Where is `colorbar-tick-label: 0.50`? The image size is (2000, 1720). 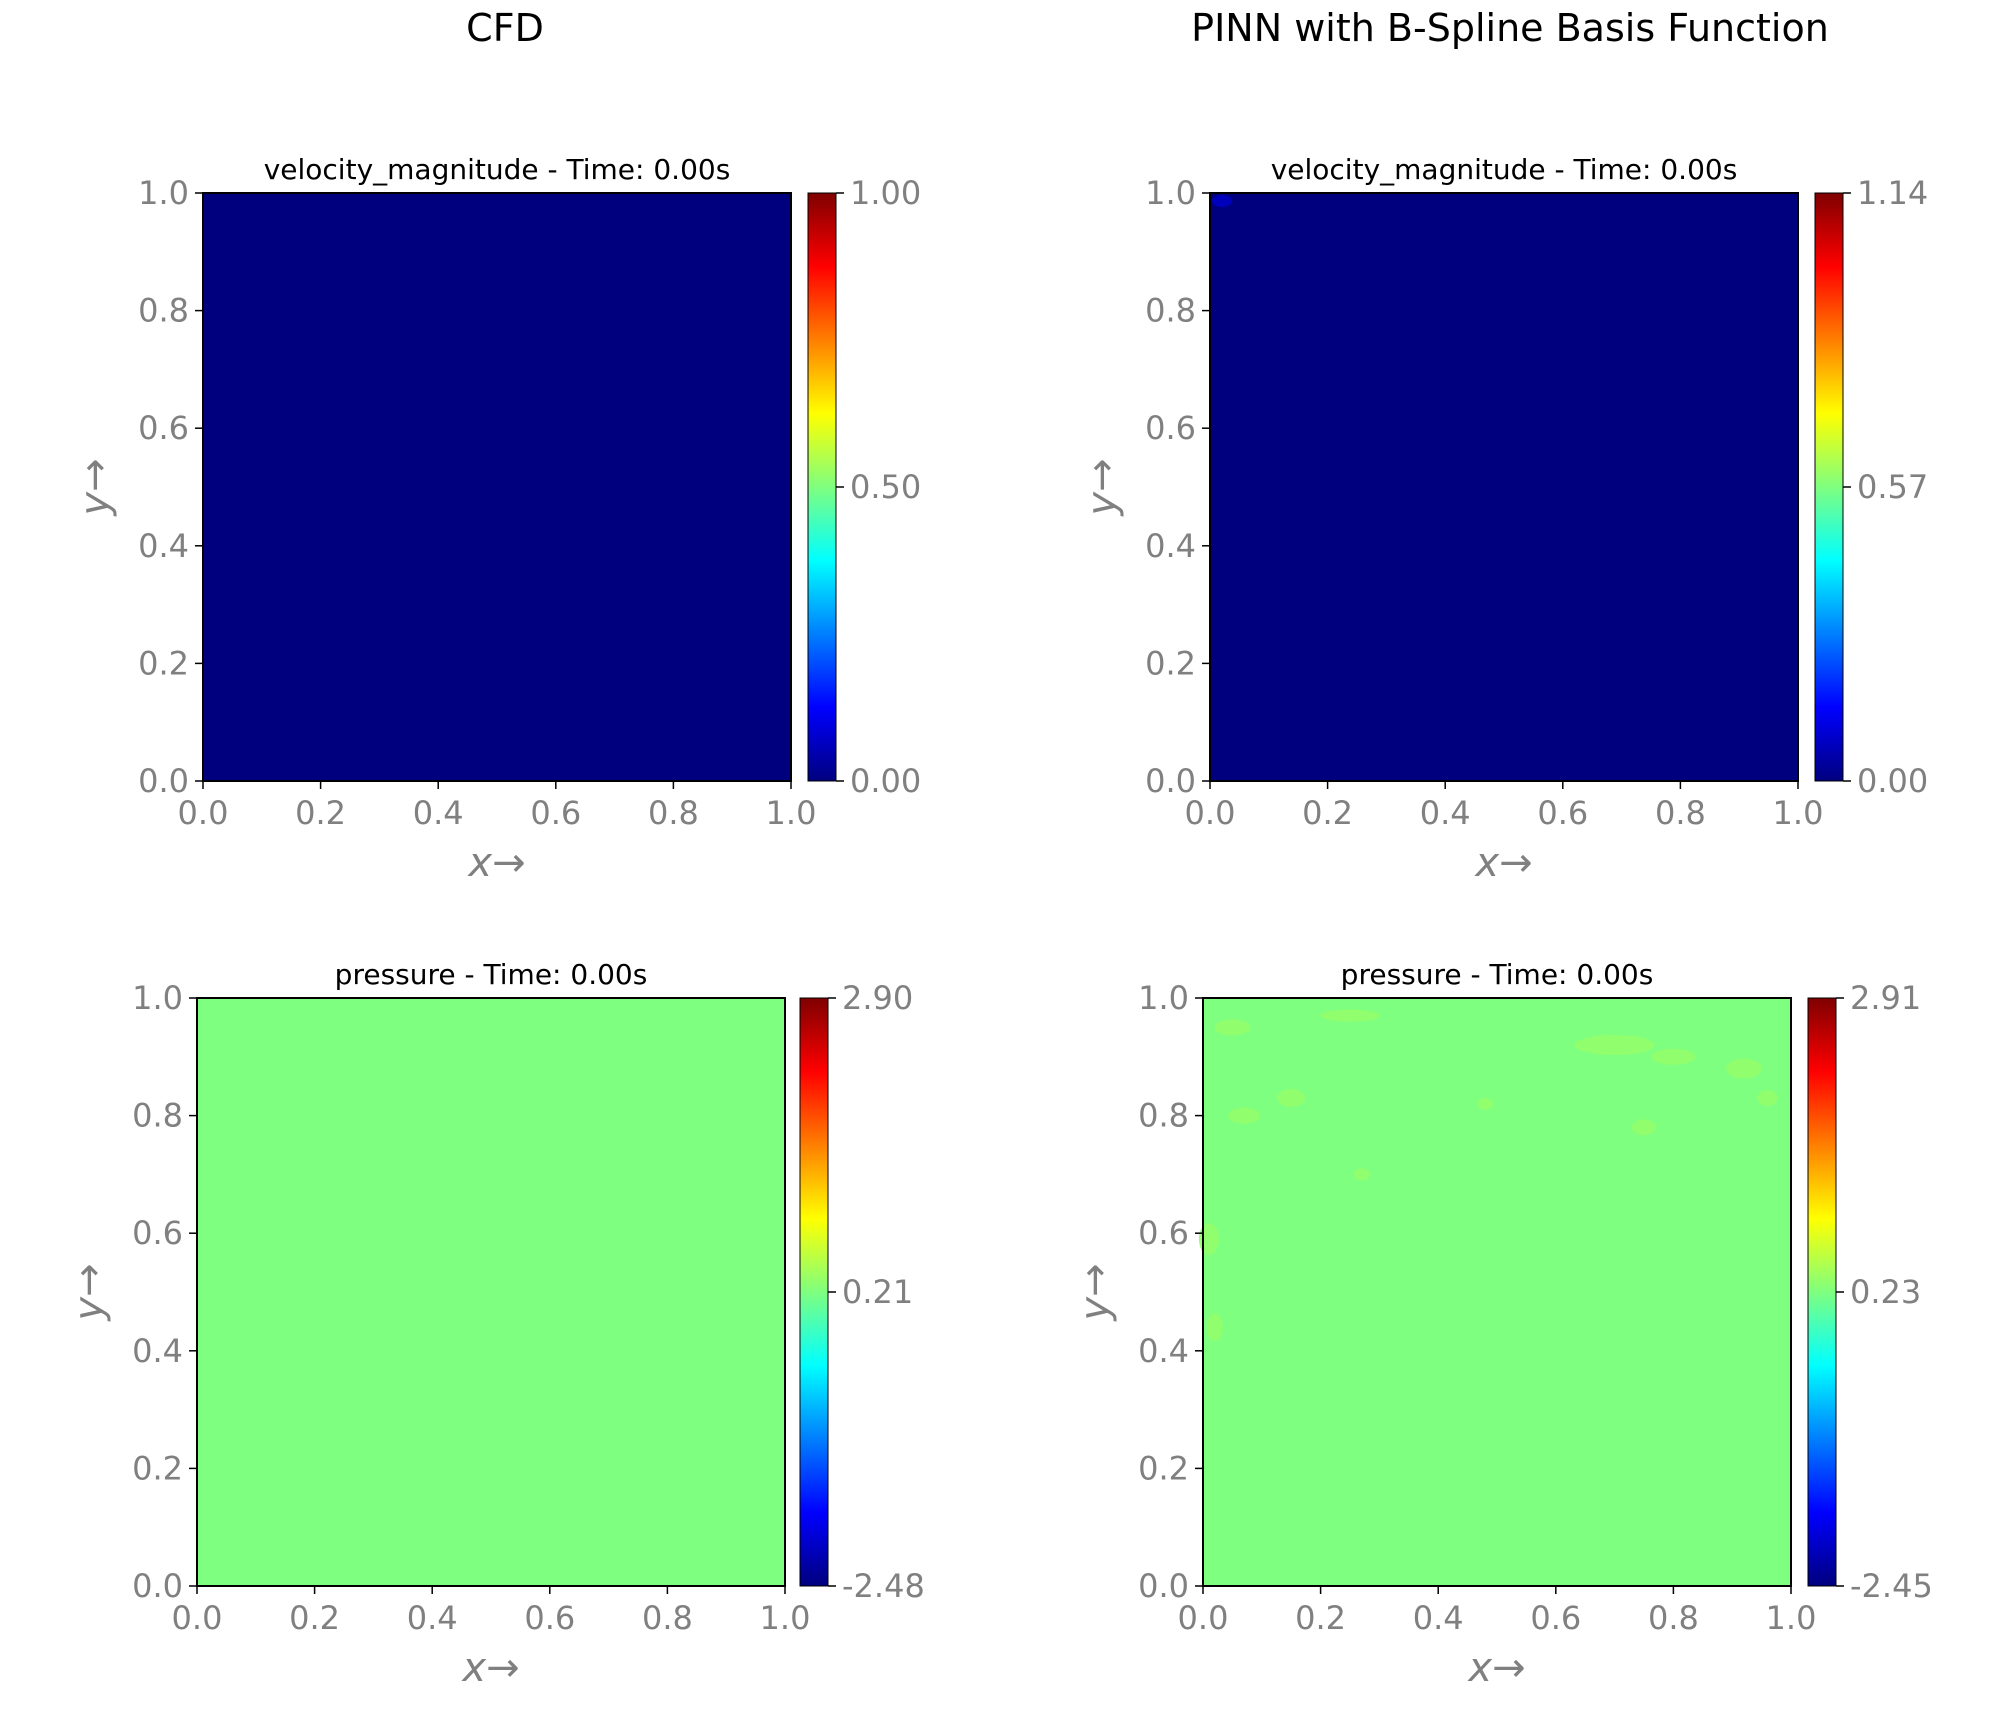
colorbar-tick-label: 0.50 is located at coordinates (885, 487).